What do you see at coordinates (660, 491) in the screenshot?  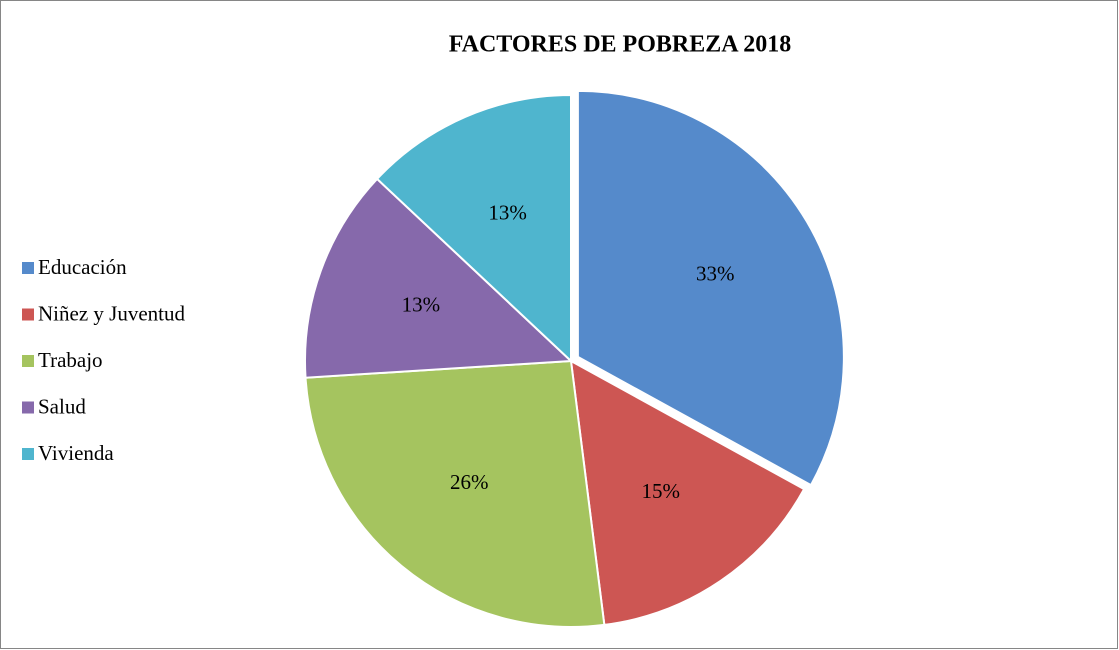 I see `data-label: 15%` at bounding box center [660, 491].